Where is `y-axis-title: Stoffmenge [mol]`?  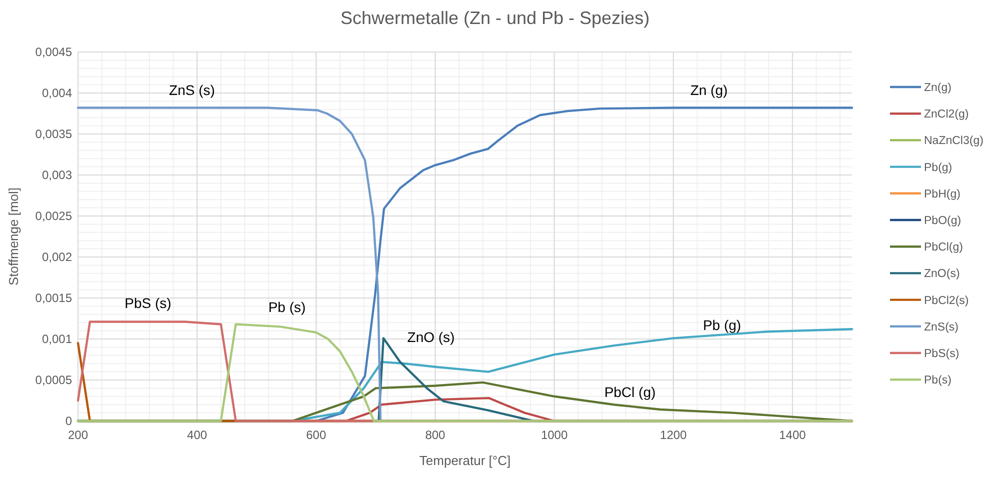 y-axis-title: Stoffmenge [mol] is located at coordinates (13, 236).